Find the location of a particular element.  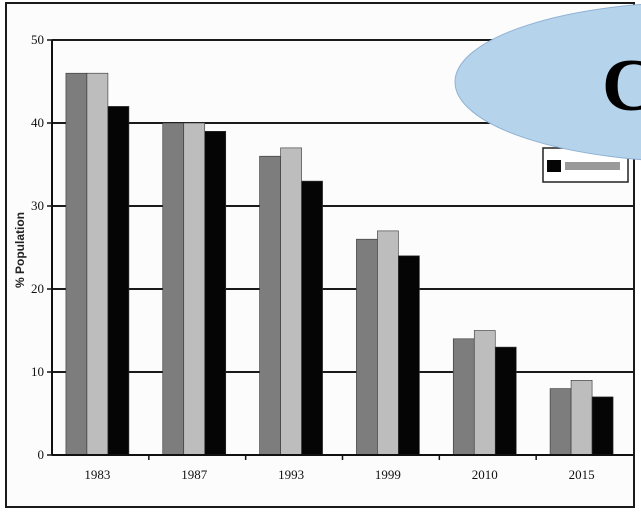

legend-entry-obscured is located at coordinates (592, 166).